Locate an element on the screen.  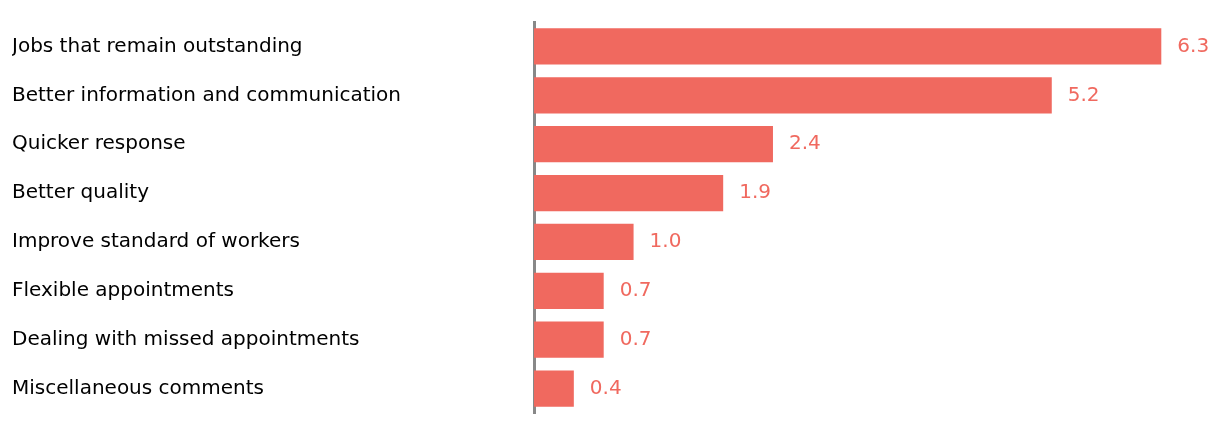
data-label: 6.3 is located at coordinates (1193, 44).